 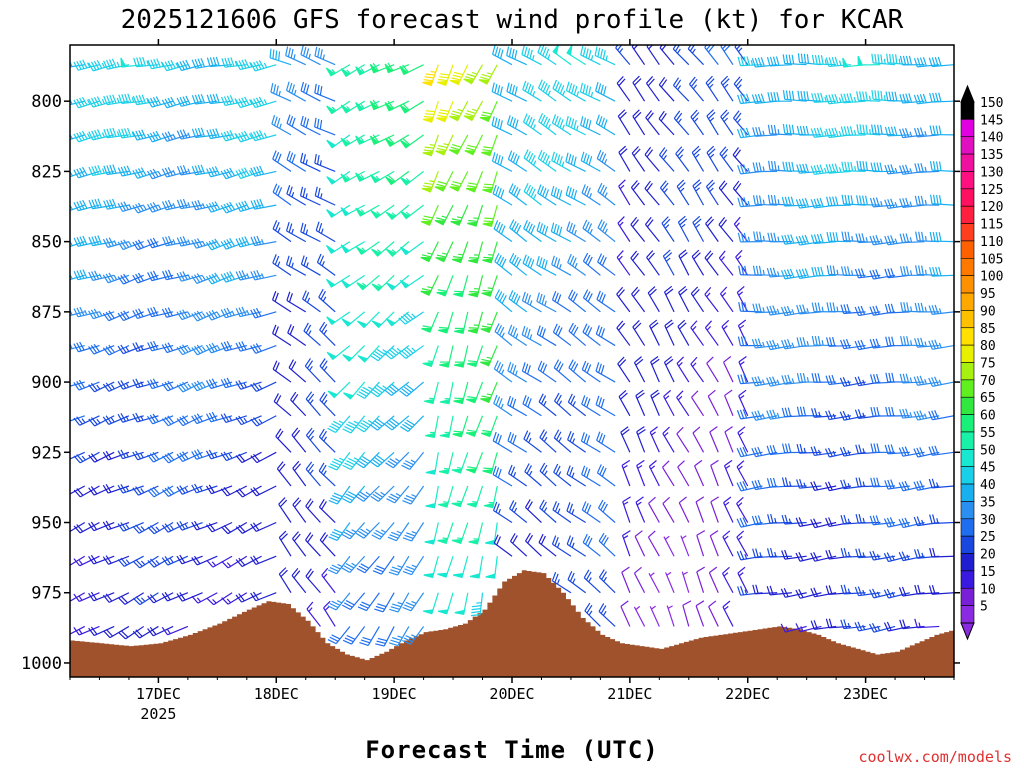 I want to click on x-tick-label: 23DEC, so click(x=865, y=694).